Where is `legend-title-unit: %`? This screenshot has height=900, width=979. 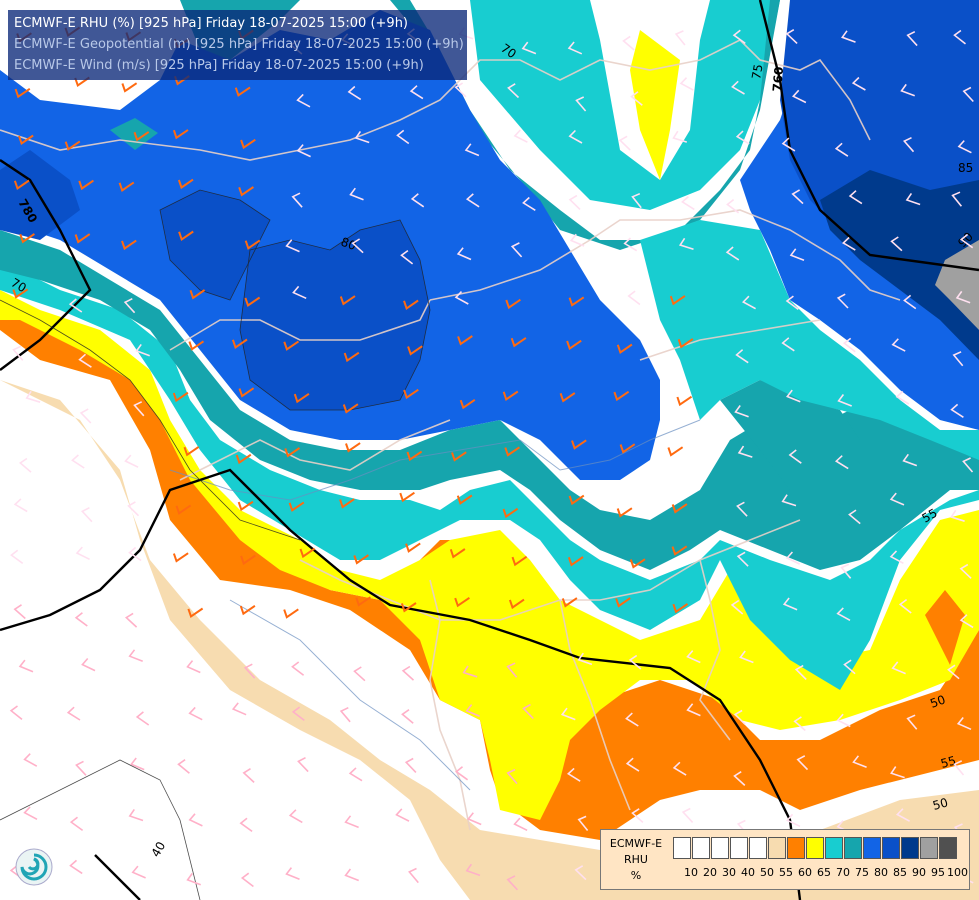 legend-title-unit: % is located at coordinates (636, 875).